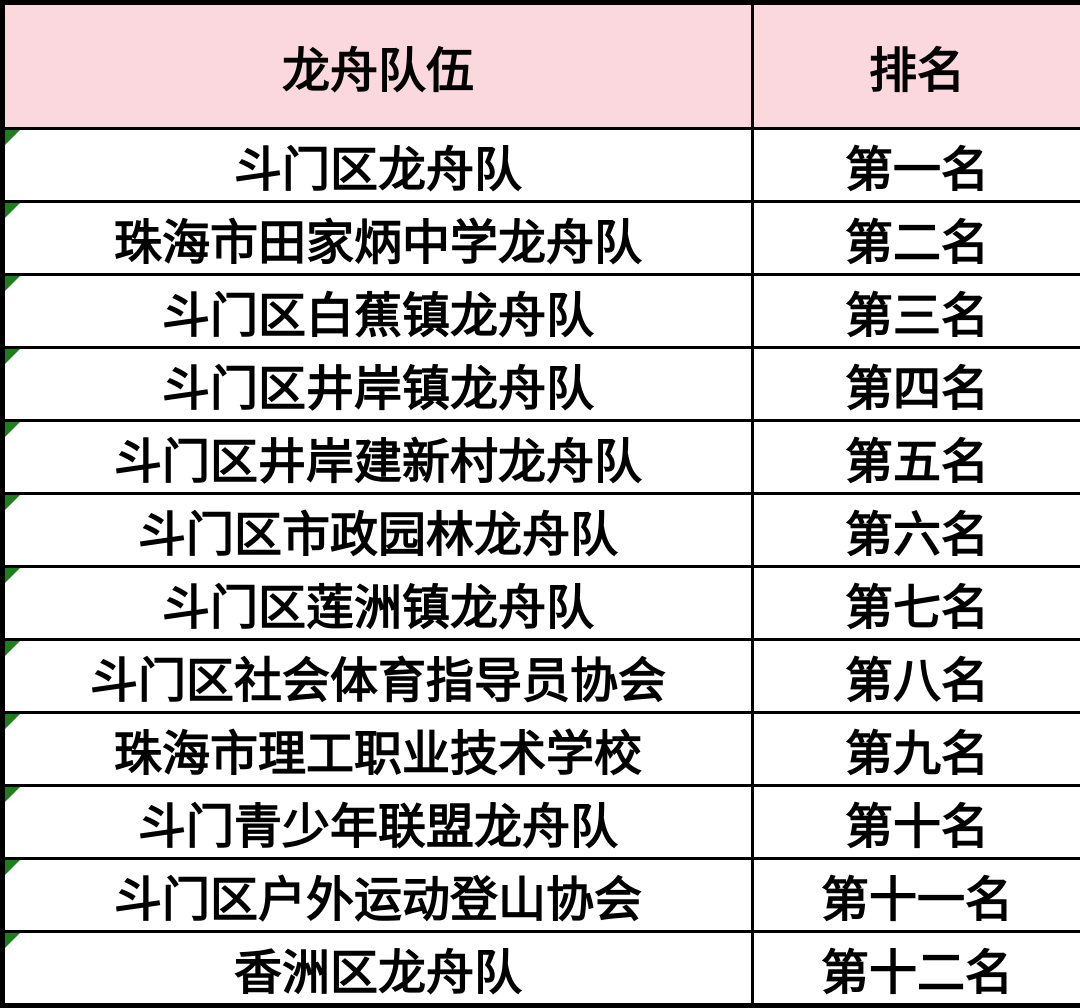 The image size is (1080, 1008). Describe the element at coordinates (378, 608) in the screenshot. I see `team-name: 斗门区莲洲镇龙舟队` at that location.